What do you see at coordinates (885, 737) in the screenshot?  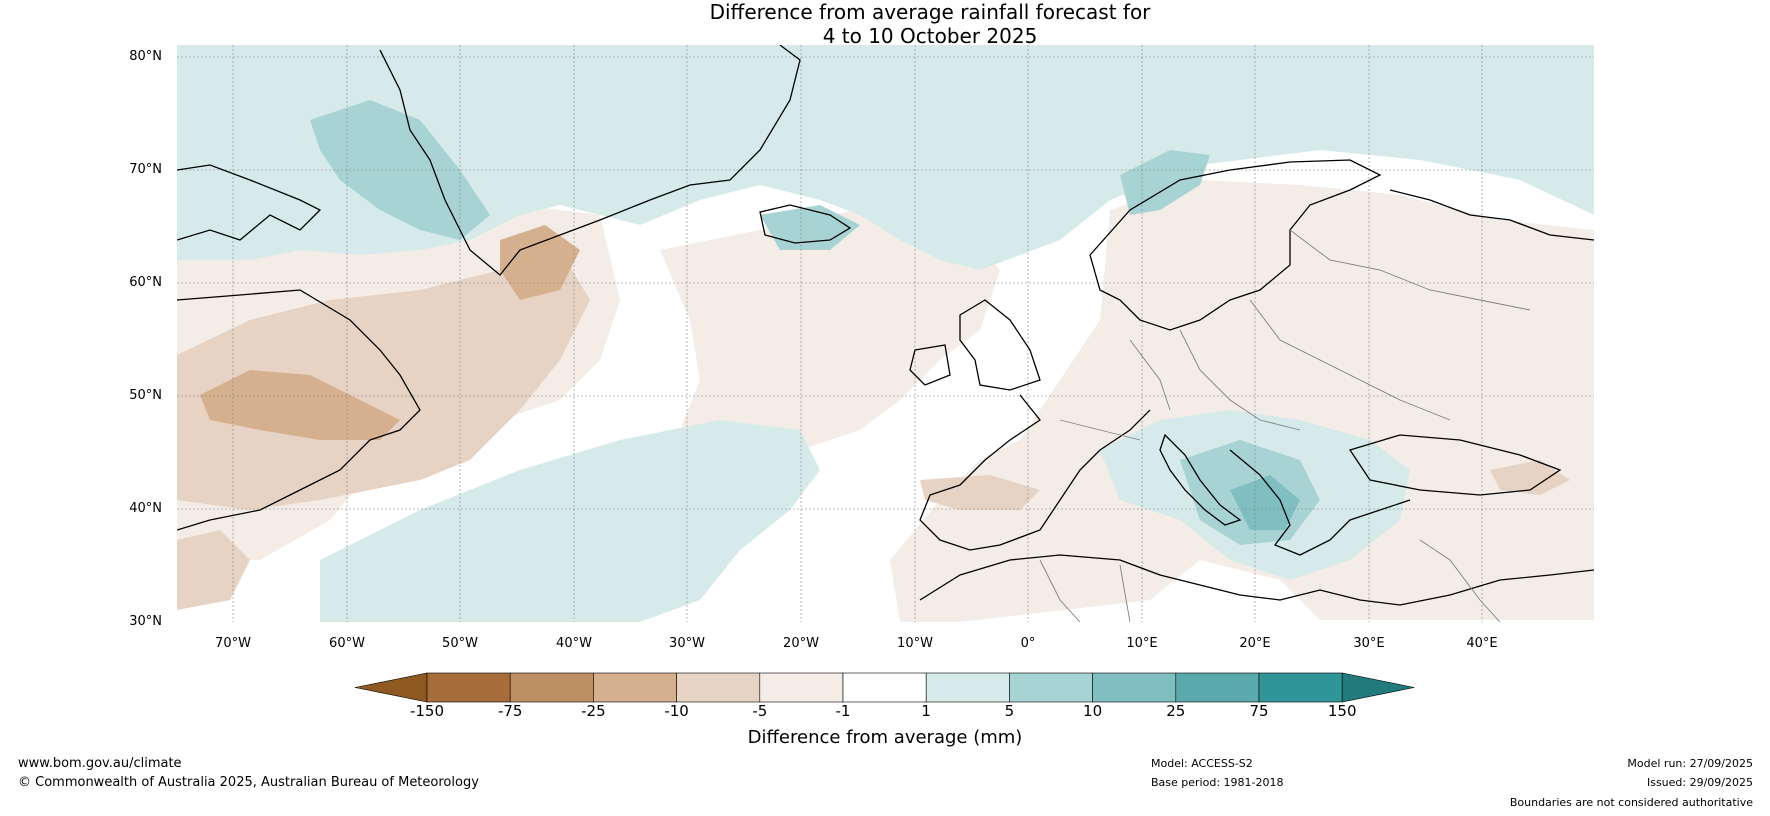 I see `colorbar-label: Difference from average (mm)` at bounding box center [885, 737].